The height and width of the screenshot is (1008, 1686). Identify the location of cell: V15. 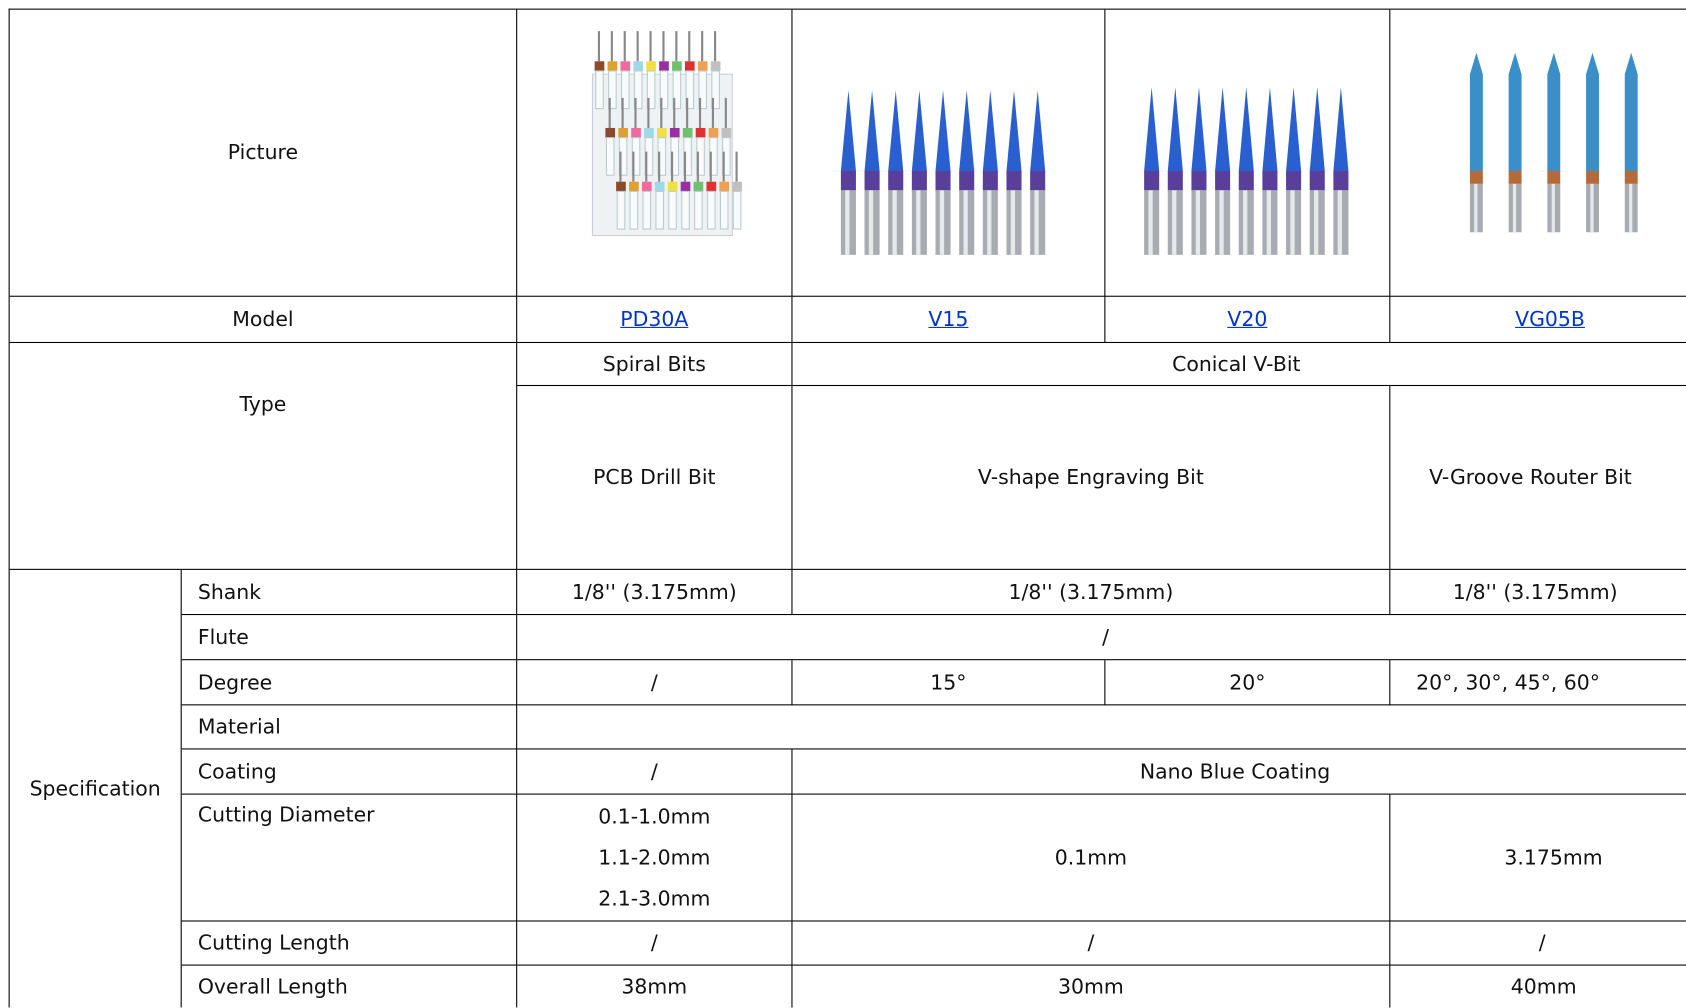
(949, 320).